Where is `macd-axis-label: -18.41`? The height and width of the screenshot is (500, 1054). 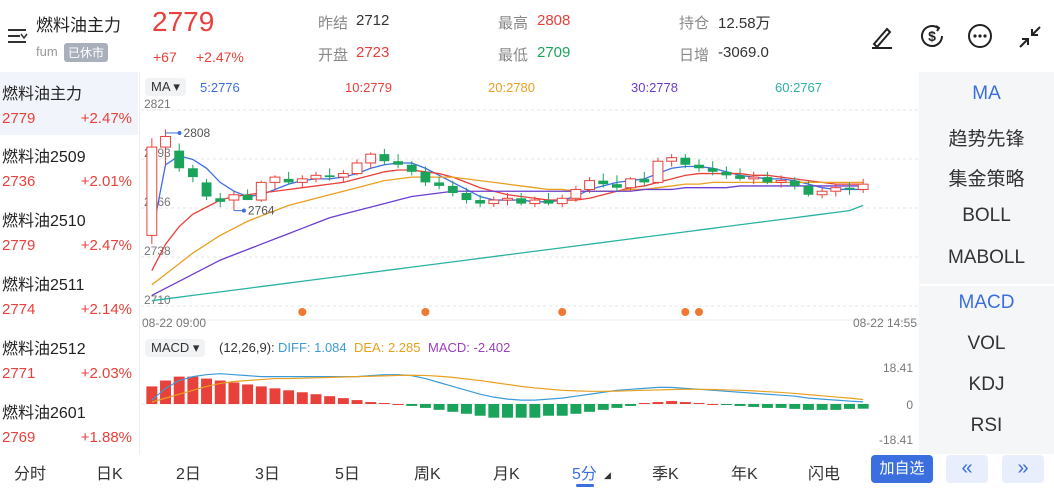
macd-axis-label: -18.41 is located at coordinates (896, 440).